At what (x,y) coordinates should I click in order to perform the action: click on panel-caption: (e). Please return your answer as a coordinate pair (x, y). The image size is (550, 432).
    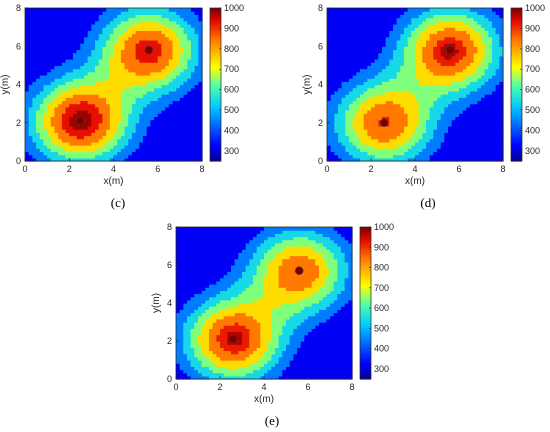
    Looking at the image, I should click on (272, 420).